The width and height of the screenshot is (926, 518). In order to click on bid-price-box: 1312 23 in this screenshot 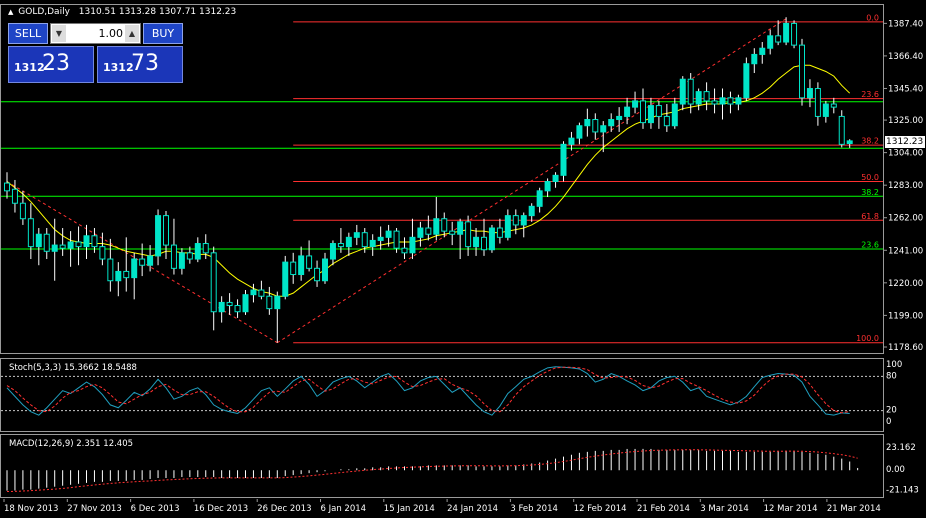, I will do `click(51, 64)`.